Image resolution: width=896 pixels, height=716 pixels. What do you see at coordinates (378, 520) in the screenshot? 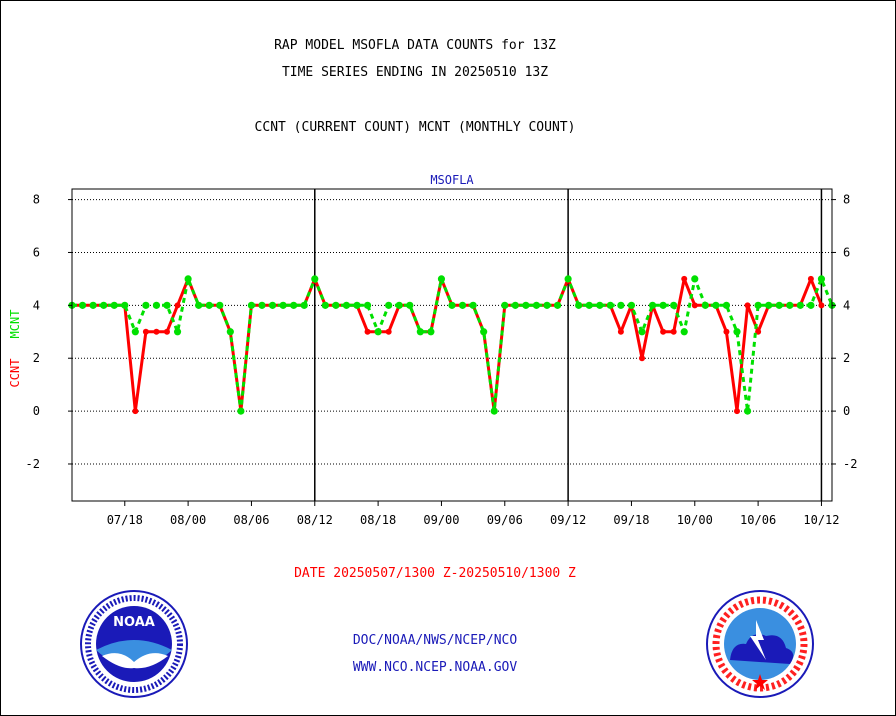
I see `x-tick-label: 08/18` at bounding box center [378, 520].